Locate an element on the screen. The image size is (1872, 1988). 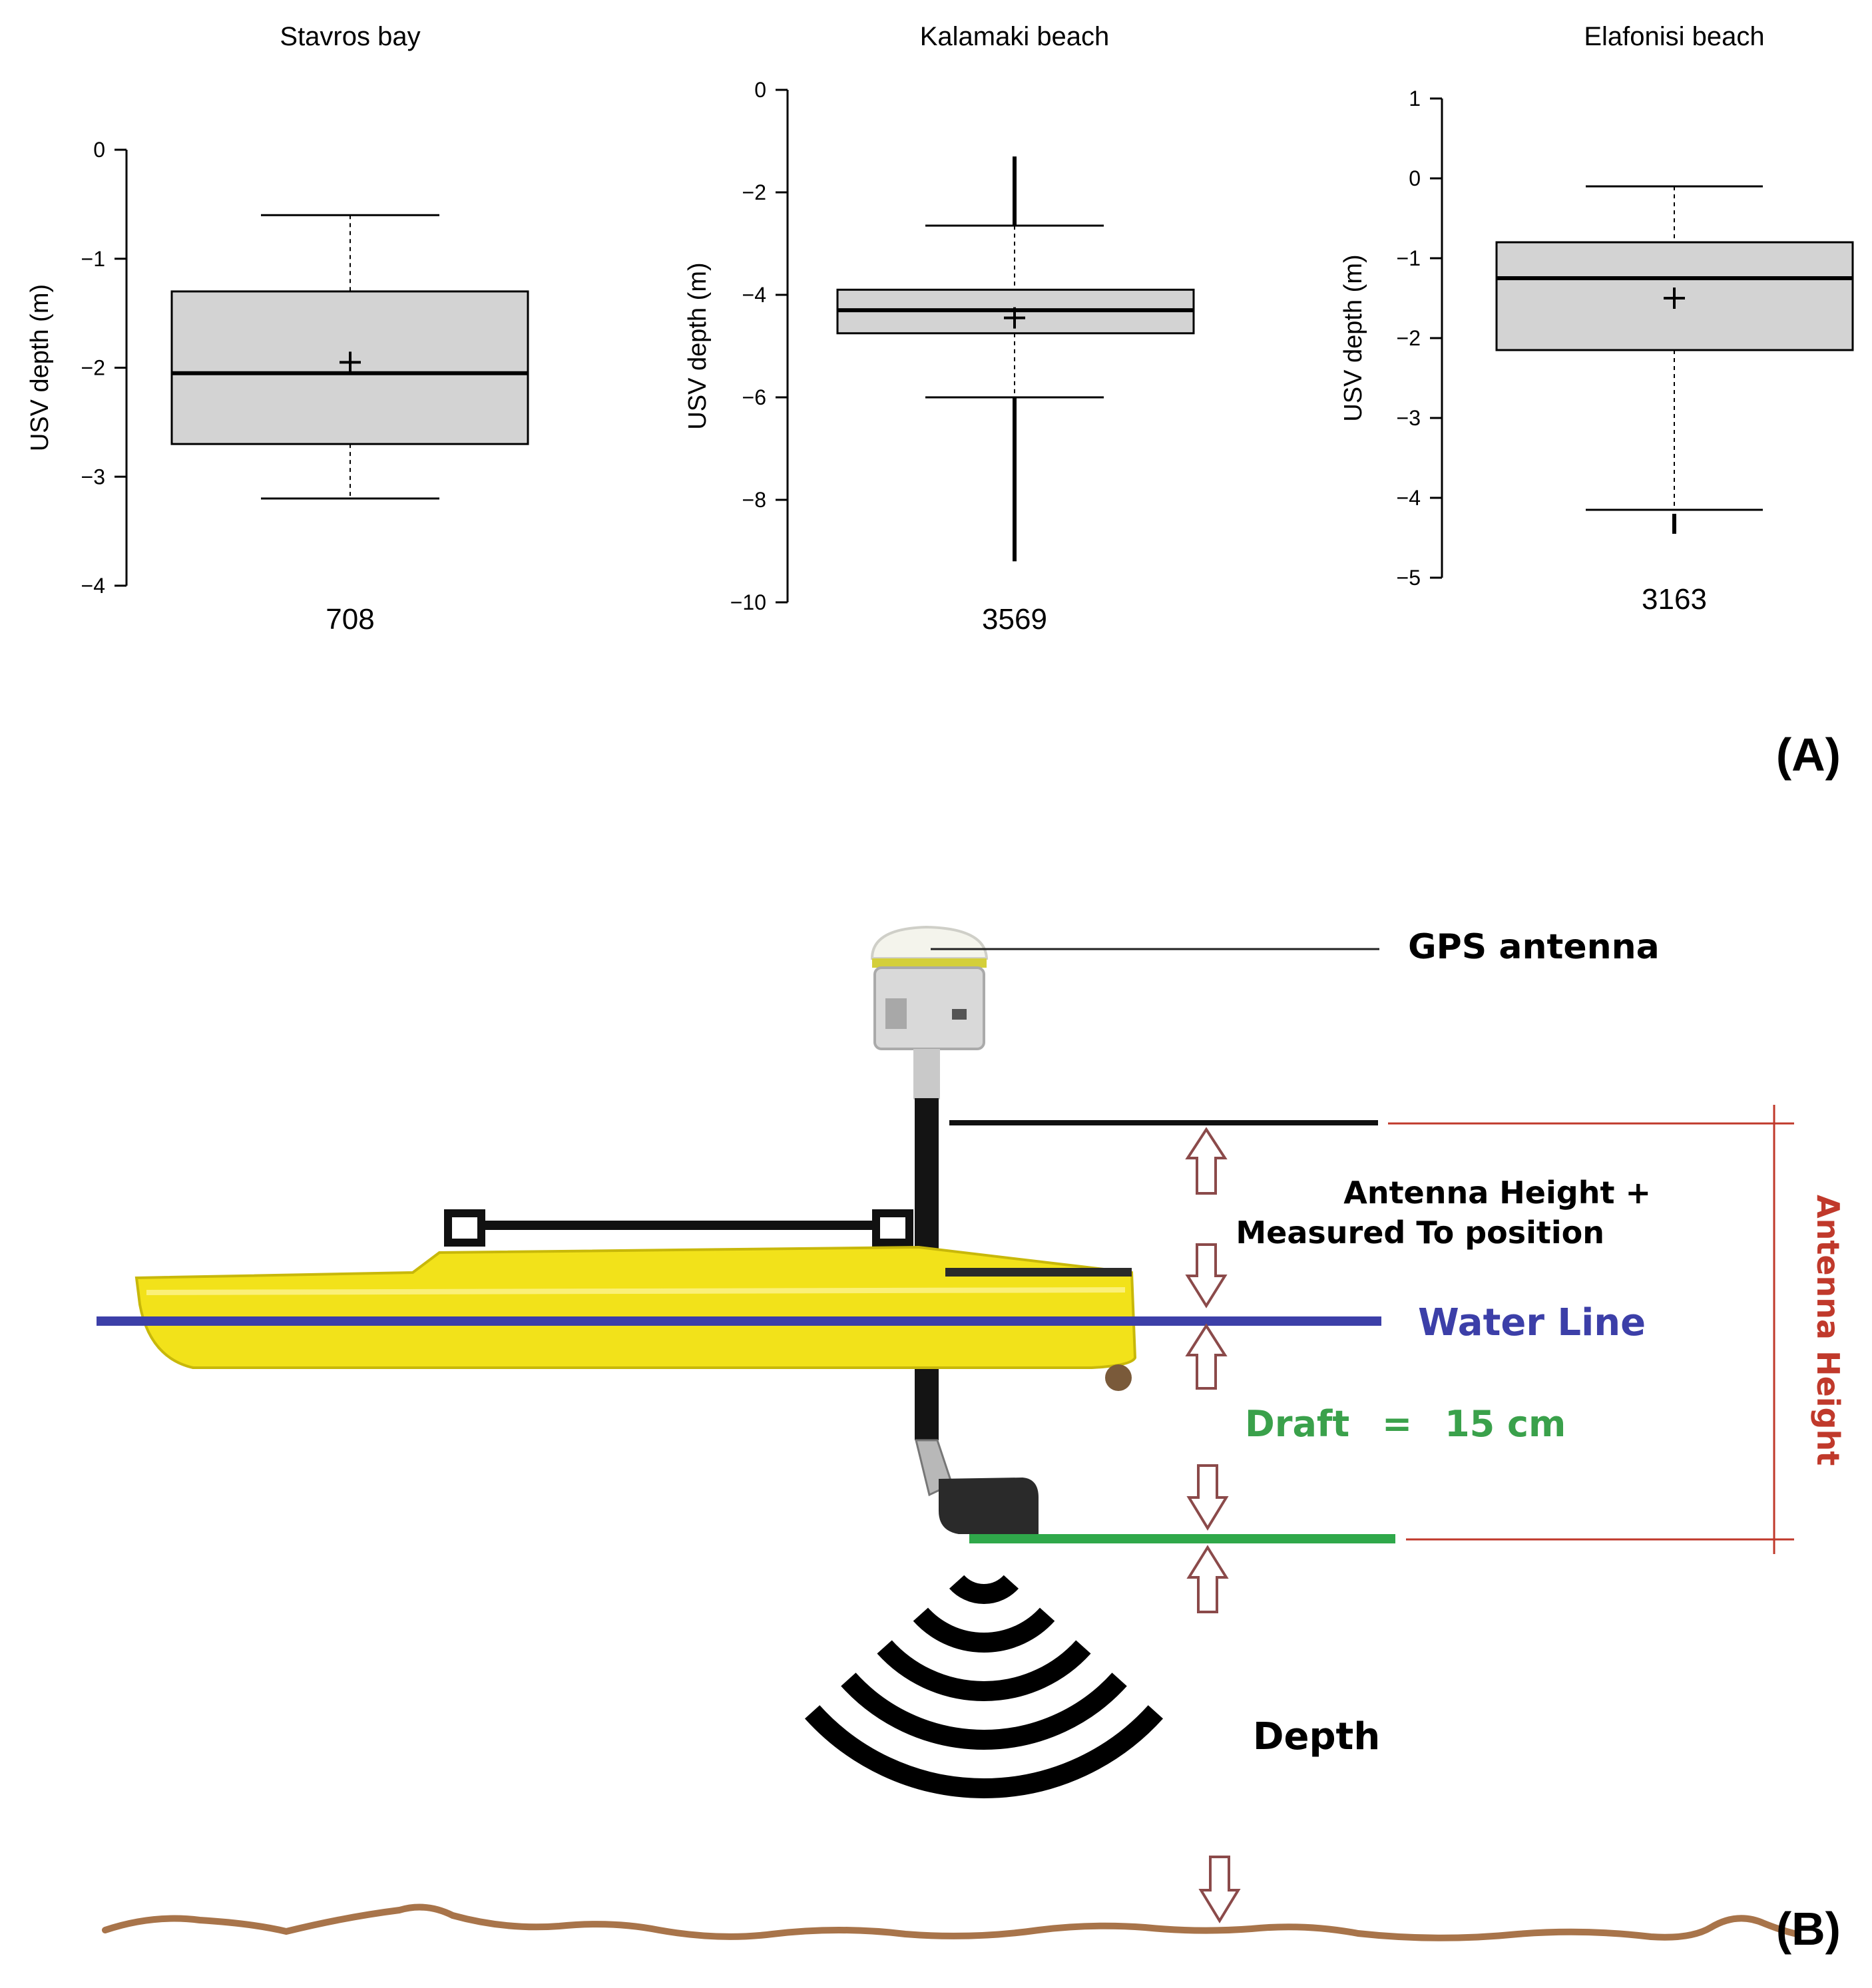
dimension-arrows is located at coordinates (1213, 1525).